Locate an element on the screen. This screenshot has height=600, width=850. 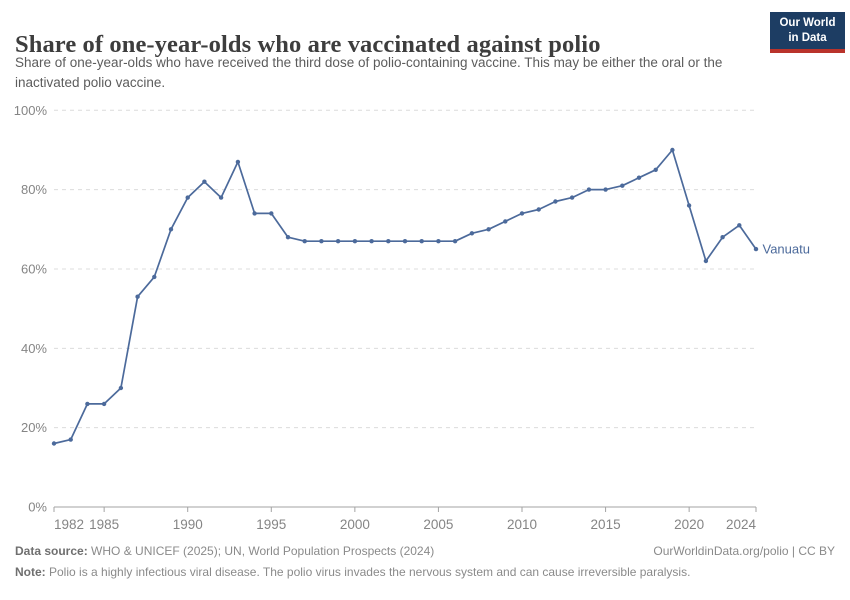
owid-logo-line1: Our World is located at coordinates (807, 23).